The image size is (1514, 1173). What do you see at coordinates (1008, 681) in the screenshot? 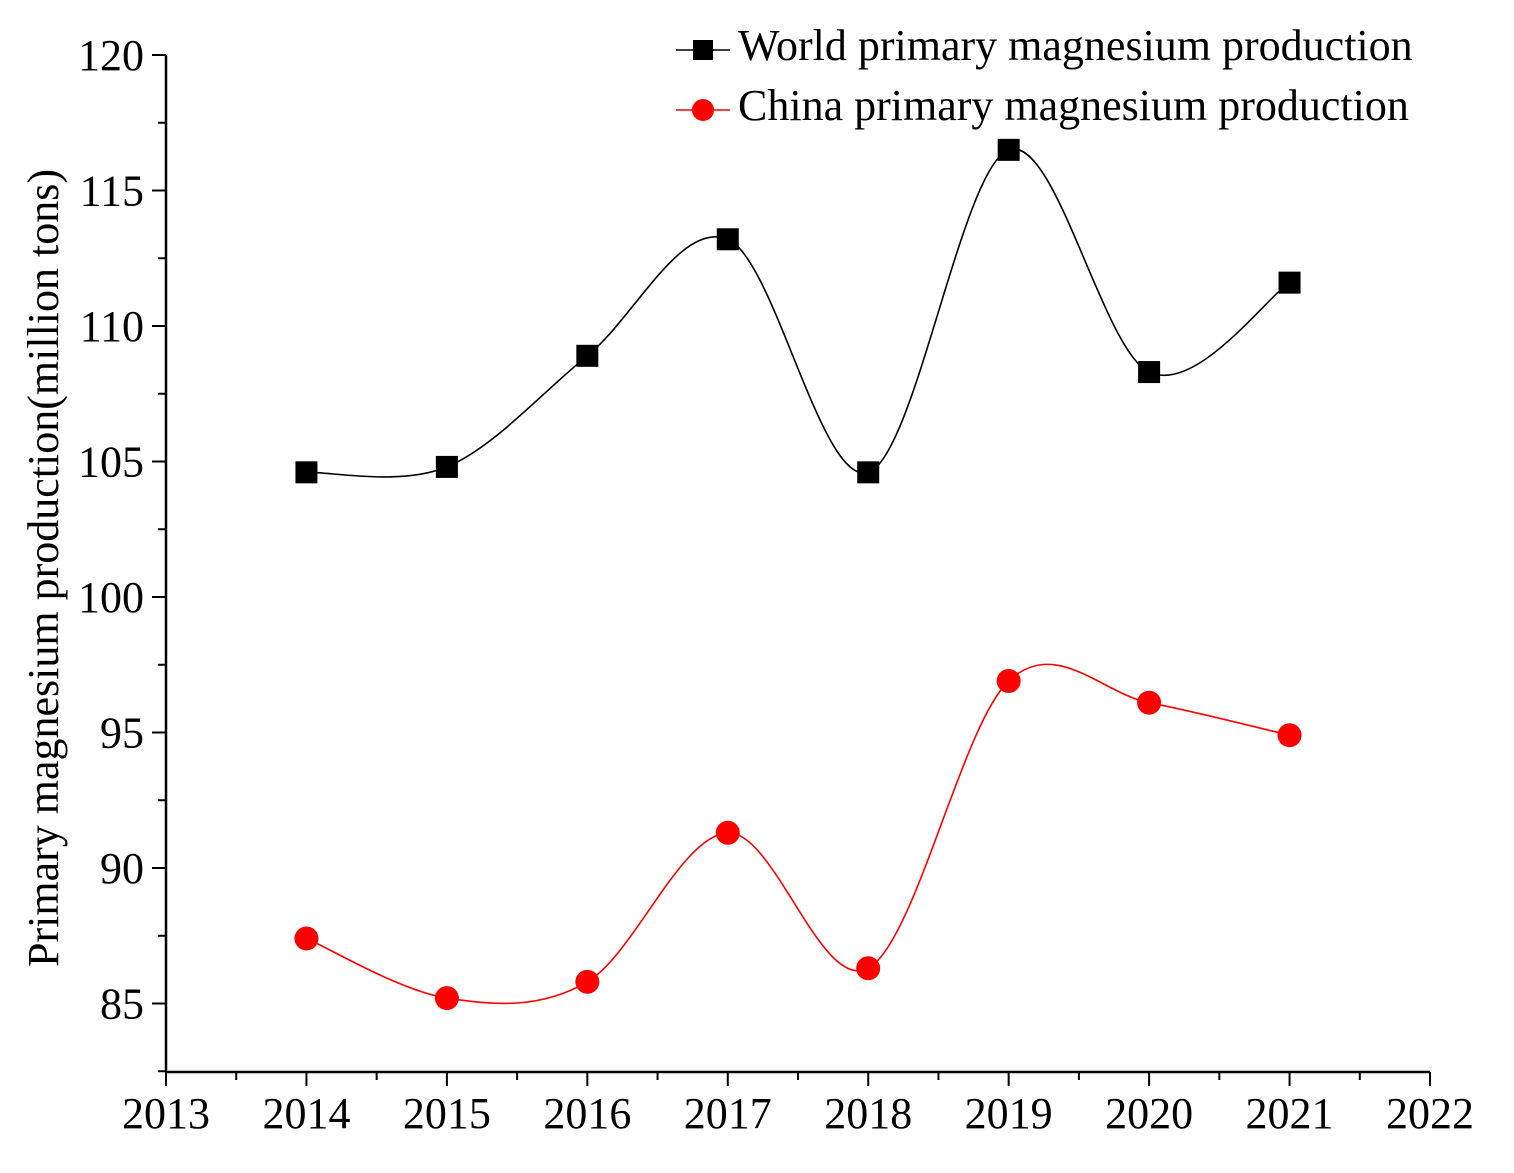
I see `data-point-china-2019` at bounding box center [1008, 681].